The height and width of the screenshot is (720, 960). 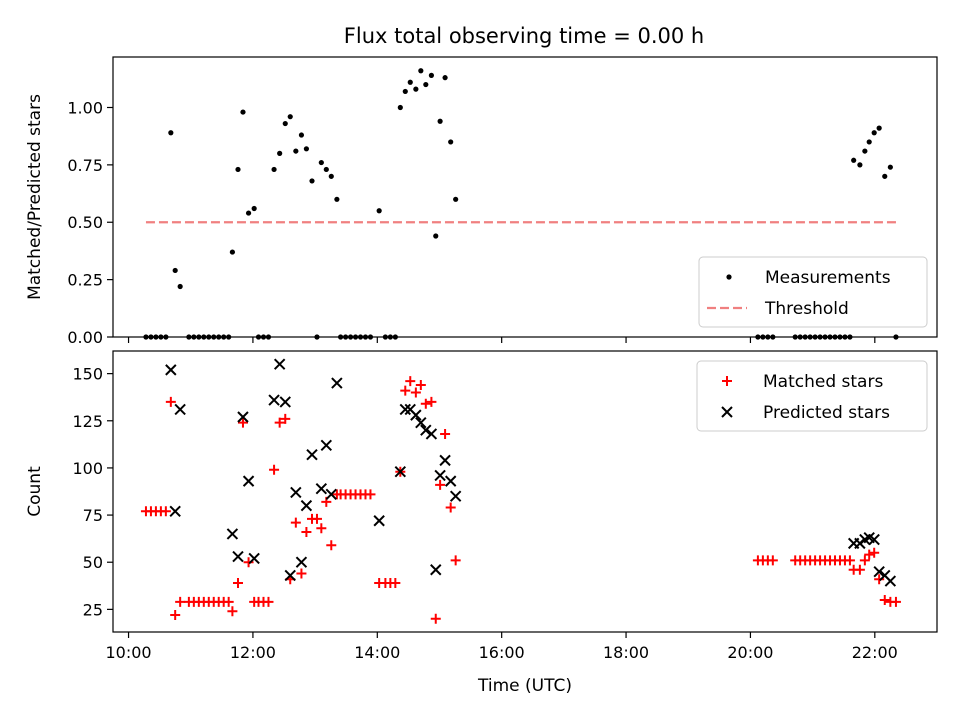 What do you see at coordinates (87, 374) in the screenshot?
I see `ytick-label: 150` at bounding box center [87, 374].